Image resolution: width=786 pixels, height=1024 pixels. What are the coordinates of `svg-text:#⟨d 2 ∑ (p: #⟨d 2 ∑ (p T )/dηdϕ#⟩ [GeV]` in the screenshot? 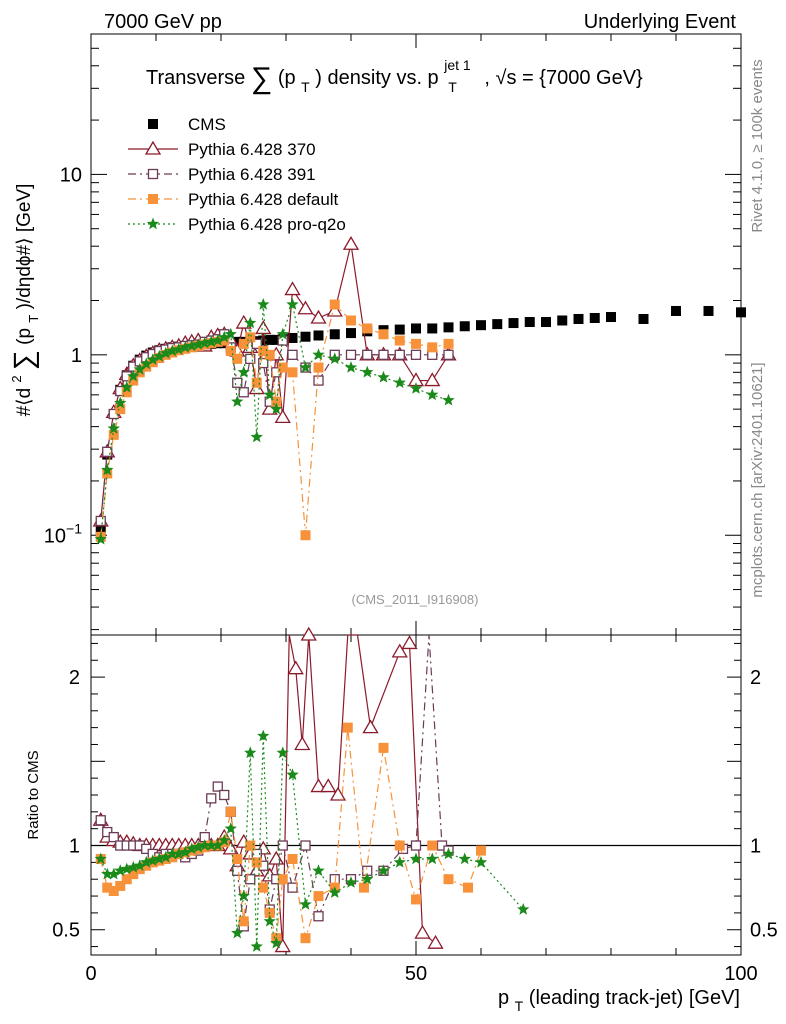 It's located at (24, 300).